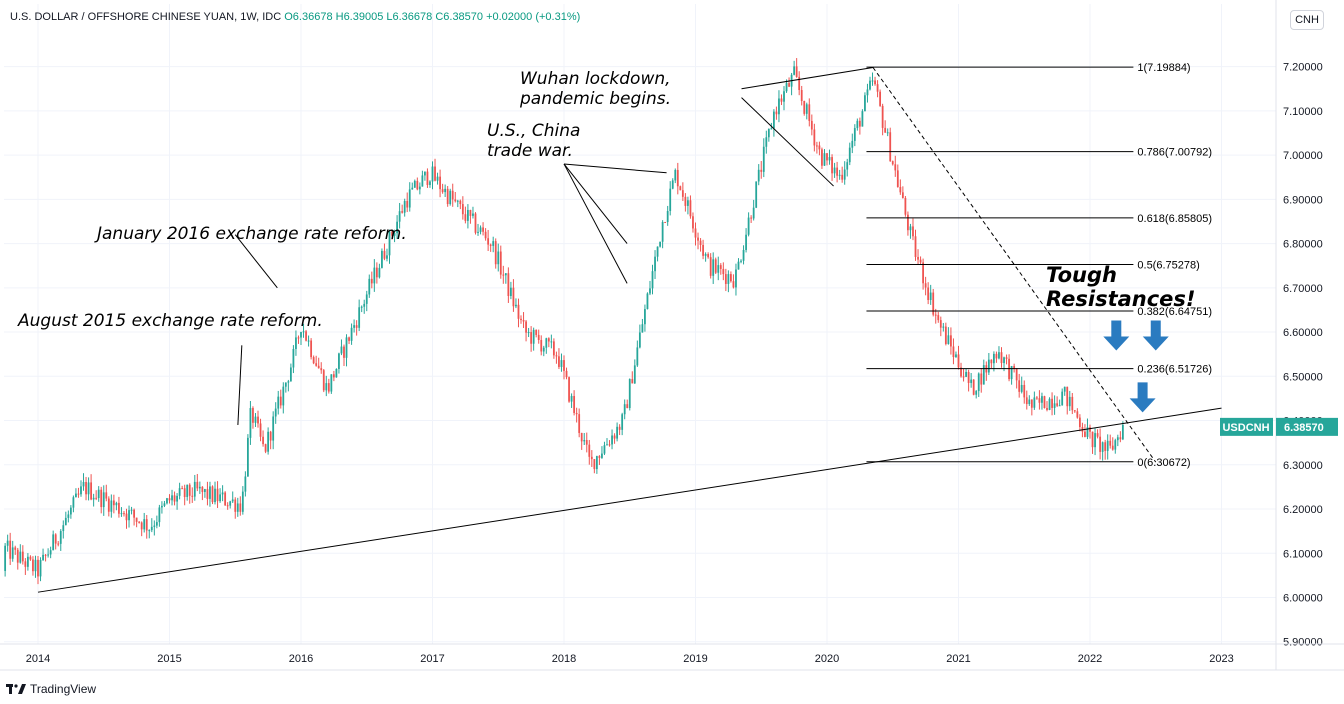 This screenshot has width=1344, height=704. What do you see at coordinates (534, 131) in the screenshot?
I see `annotation-trade-war-1: U.S., China` at bounding box center [534, 131].